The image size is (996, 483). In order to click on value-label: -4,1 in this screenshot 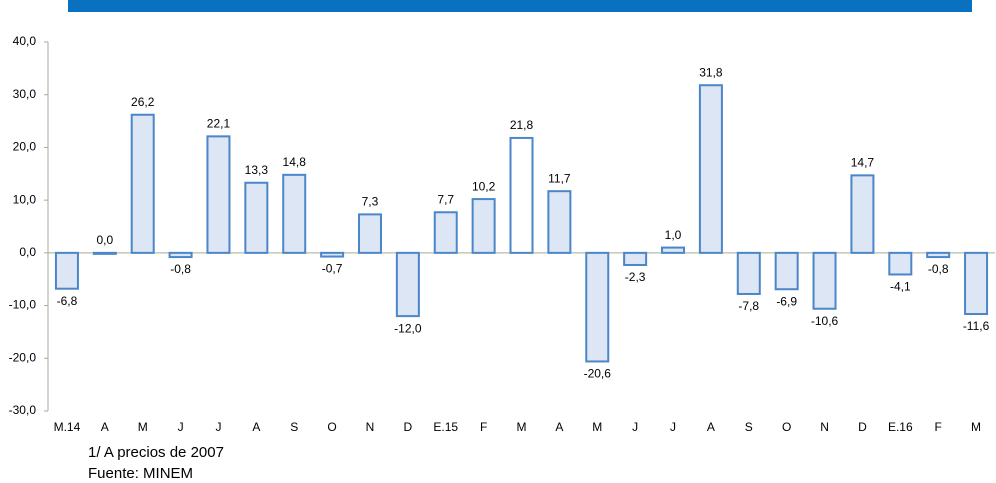, I will do `click(900, 287)`.